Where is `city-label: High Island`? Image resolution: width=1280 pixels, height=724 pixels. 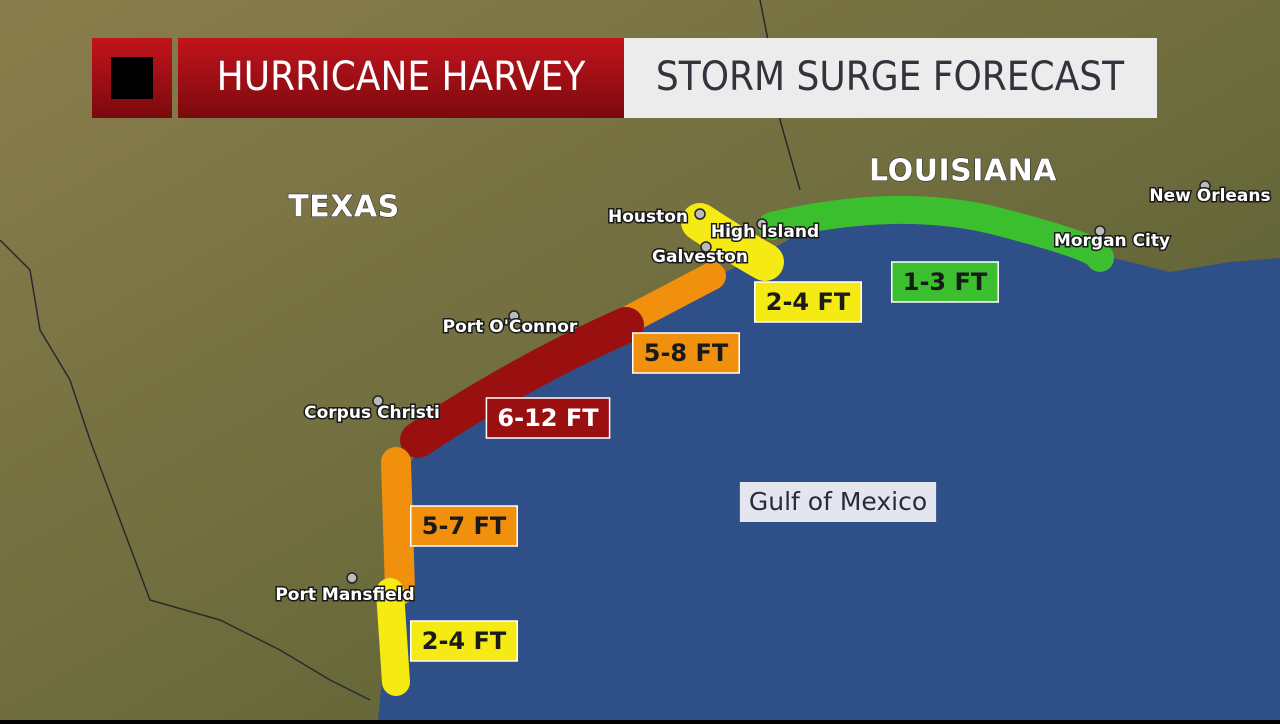 city-label: High Island is located at coordinates (765, 232).